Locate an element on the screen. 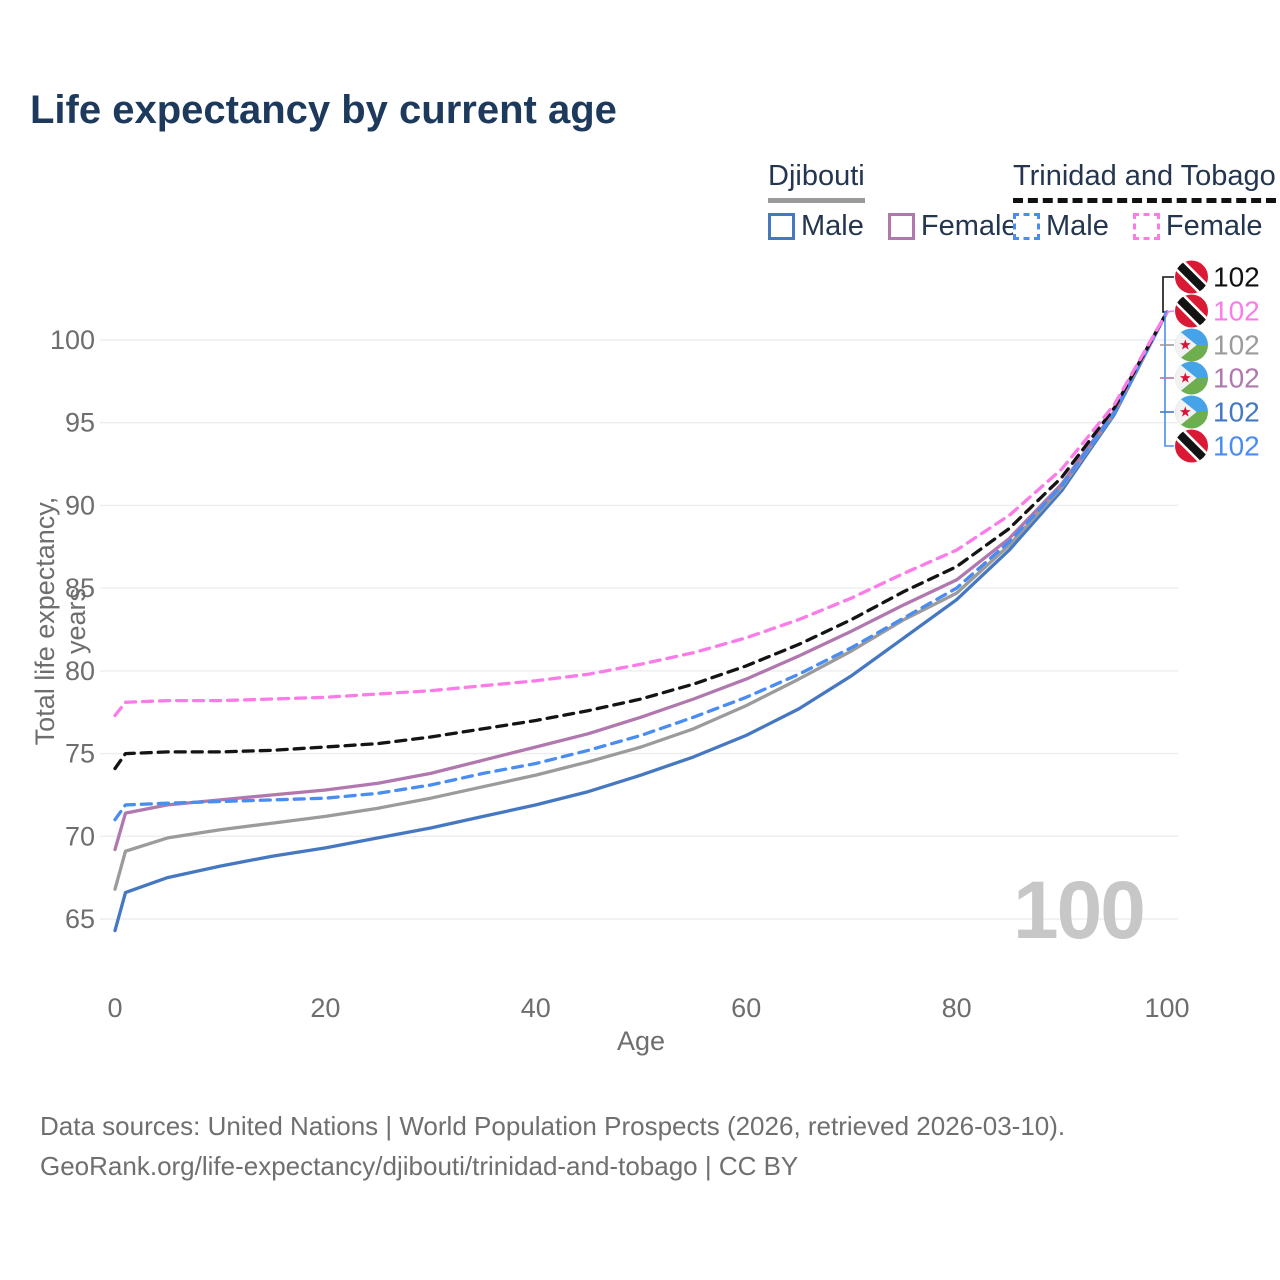  x-tick-label: 0 is located at coordinates (114, 1008).